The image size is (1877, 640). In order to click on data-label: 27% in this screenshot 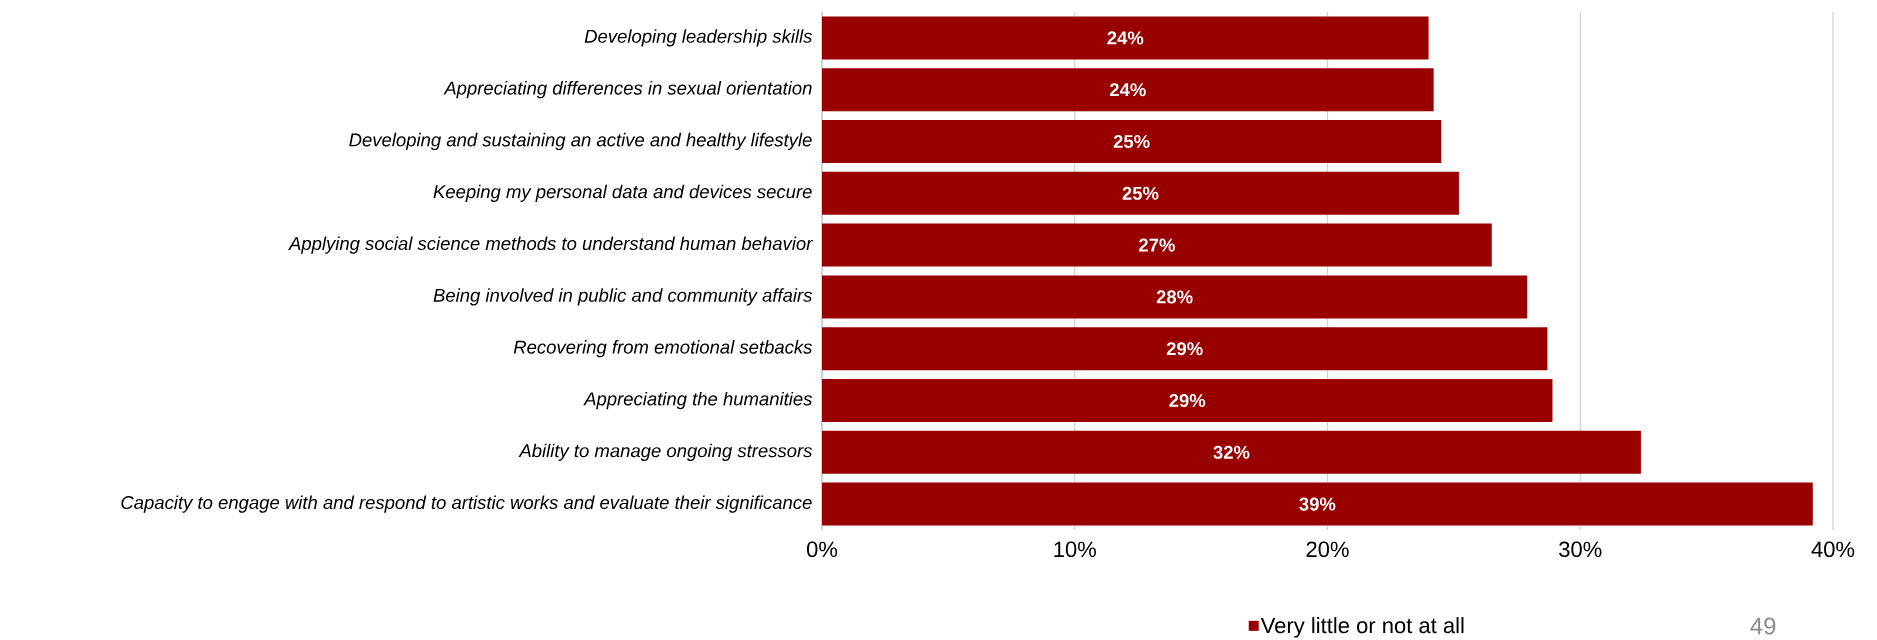, I will do `click(1157, 245)`.